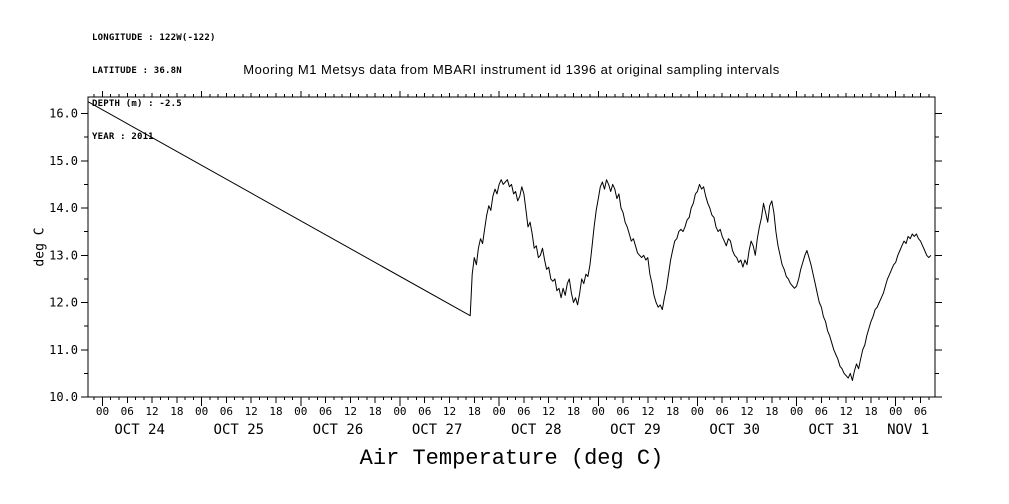  Describe the element at coordinates (40, 247) in the screenshot. I see `y-axis-label: deg C` at that location.